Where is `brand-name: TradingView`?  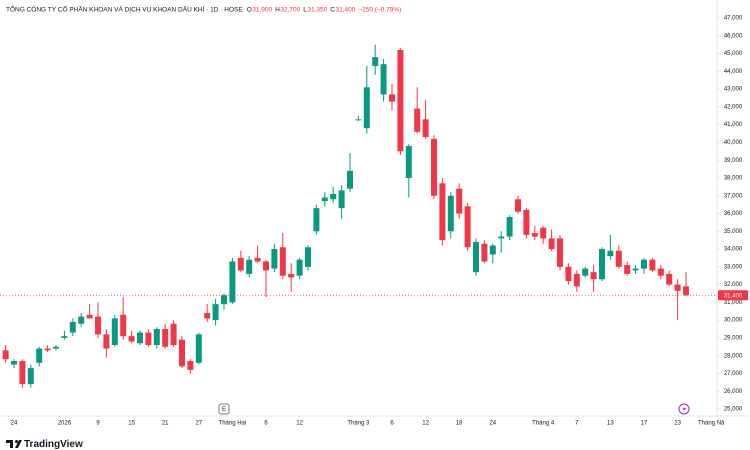 brand-name: TradingView is located at coordinates (53, 444).